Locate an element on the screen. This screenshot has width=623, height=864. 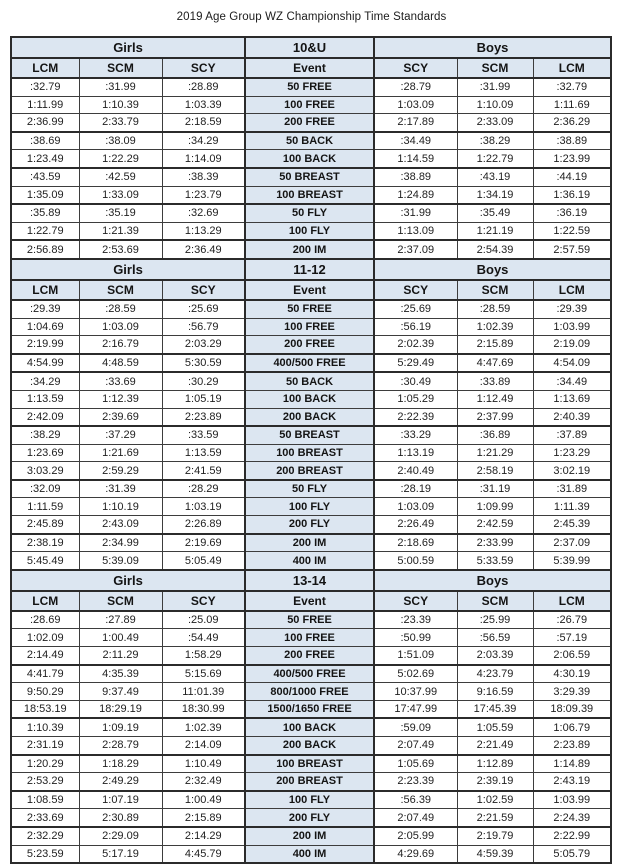
girls-time-cell: :38.69 is located at coordinates (45, 141).